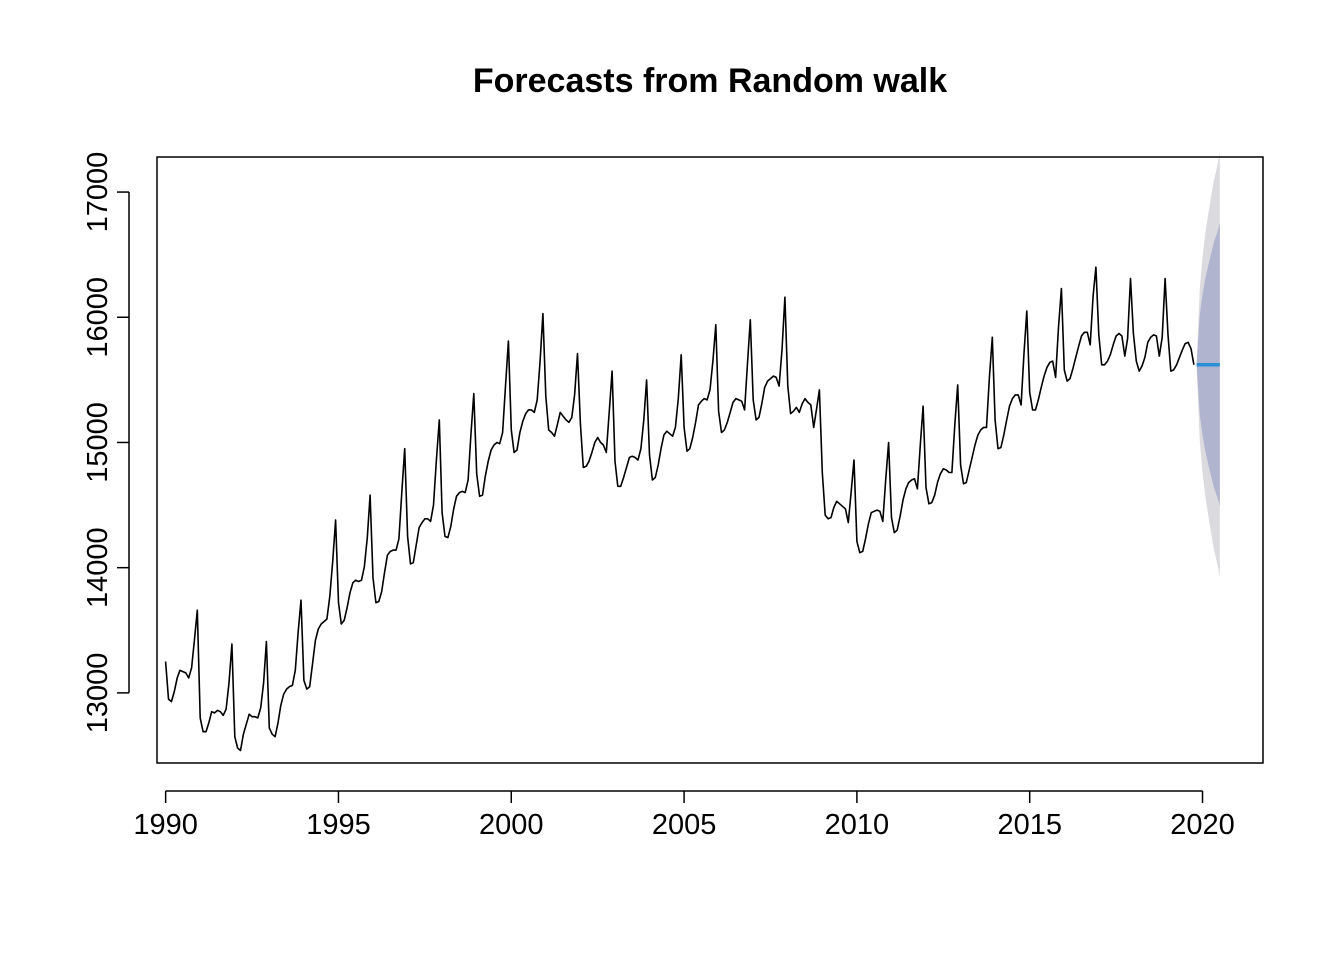  I want to click on x-tick-label: 2010, so click(857, 825).